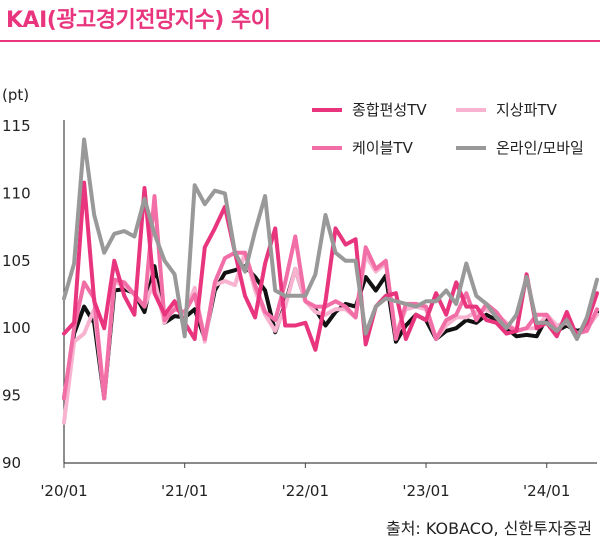 The image size is (600, 545). I want to click on legend-label: 케이블TV, so click(383, 148).